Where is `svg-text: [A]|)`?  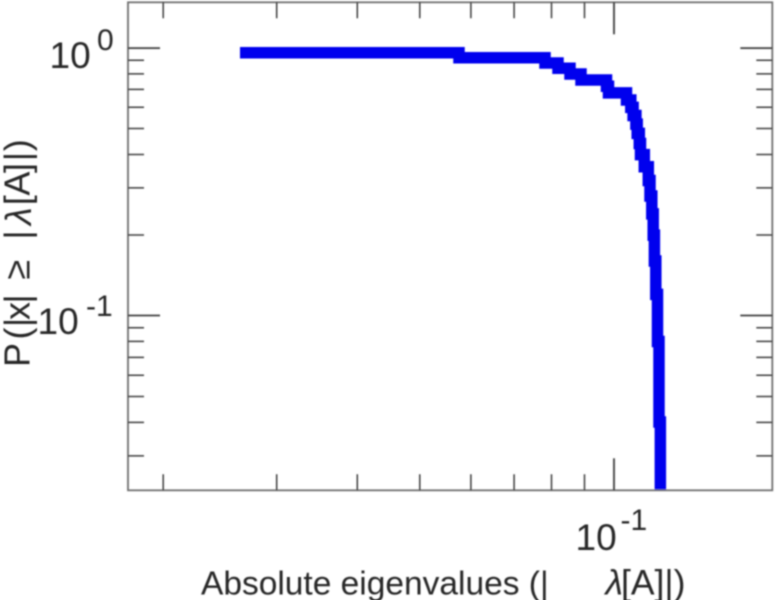
svg-text: [A]|) is located at coordinates (653, 581).